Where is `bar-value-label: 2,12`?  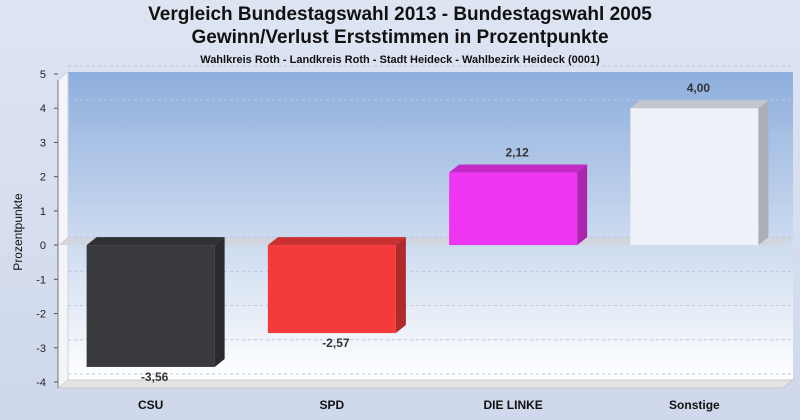
bar-value-label: 2,12 is located at coordinates (517, 153).